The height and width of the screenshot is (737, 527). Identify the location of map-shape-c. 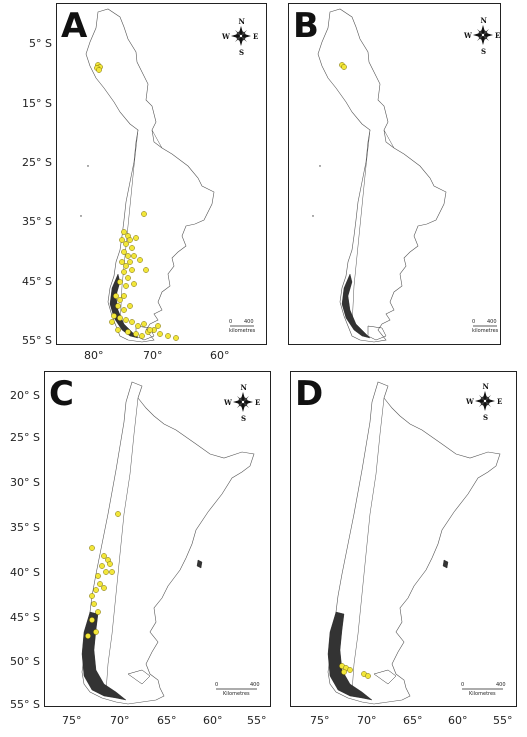
(168, 543).